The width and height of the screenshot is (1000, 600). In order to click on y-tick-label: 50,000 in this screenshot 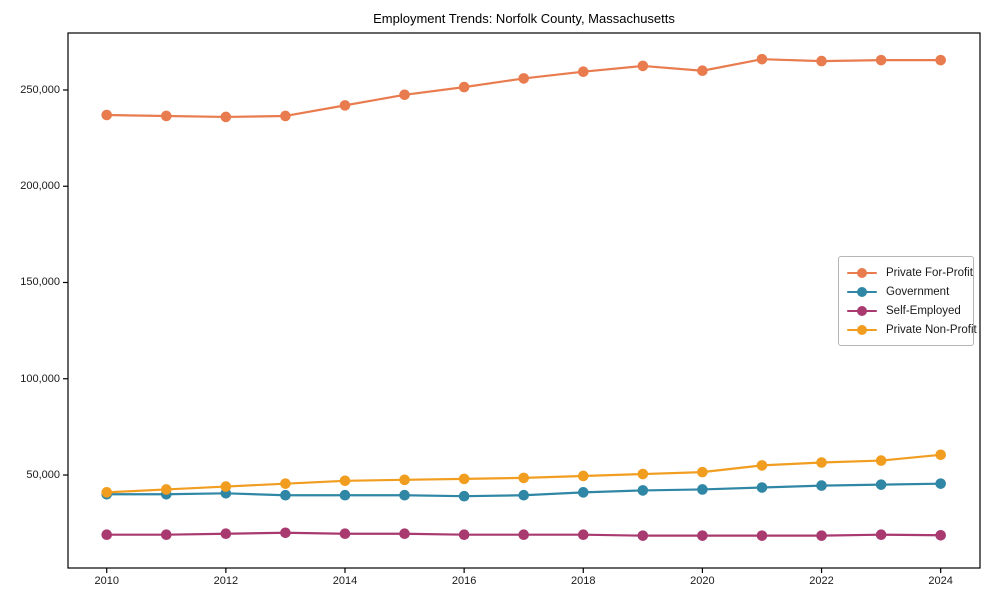, I will do `click(43, 475)`.